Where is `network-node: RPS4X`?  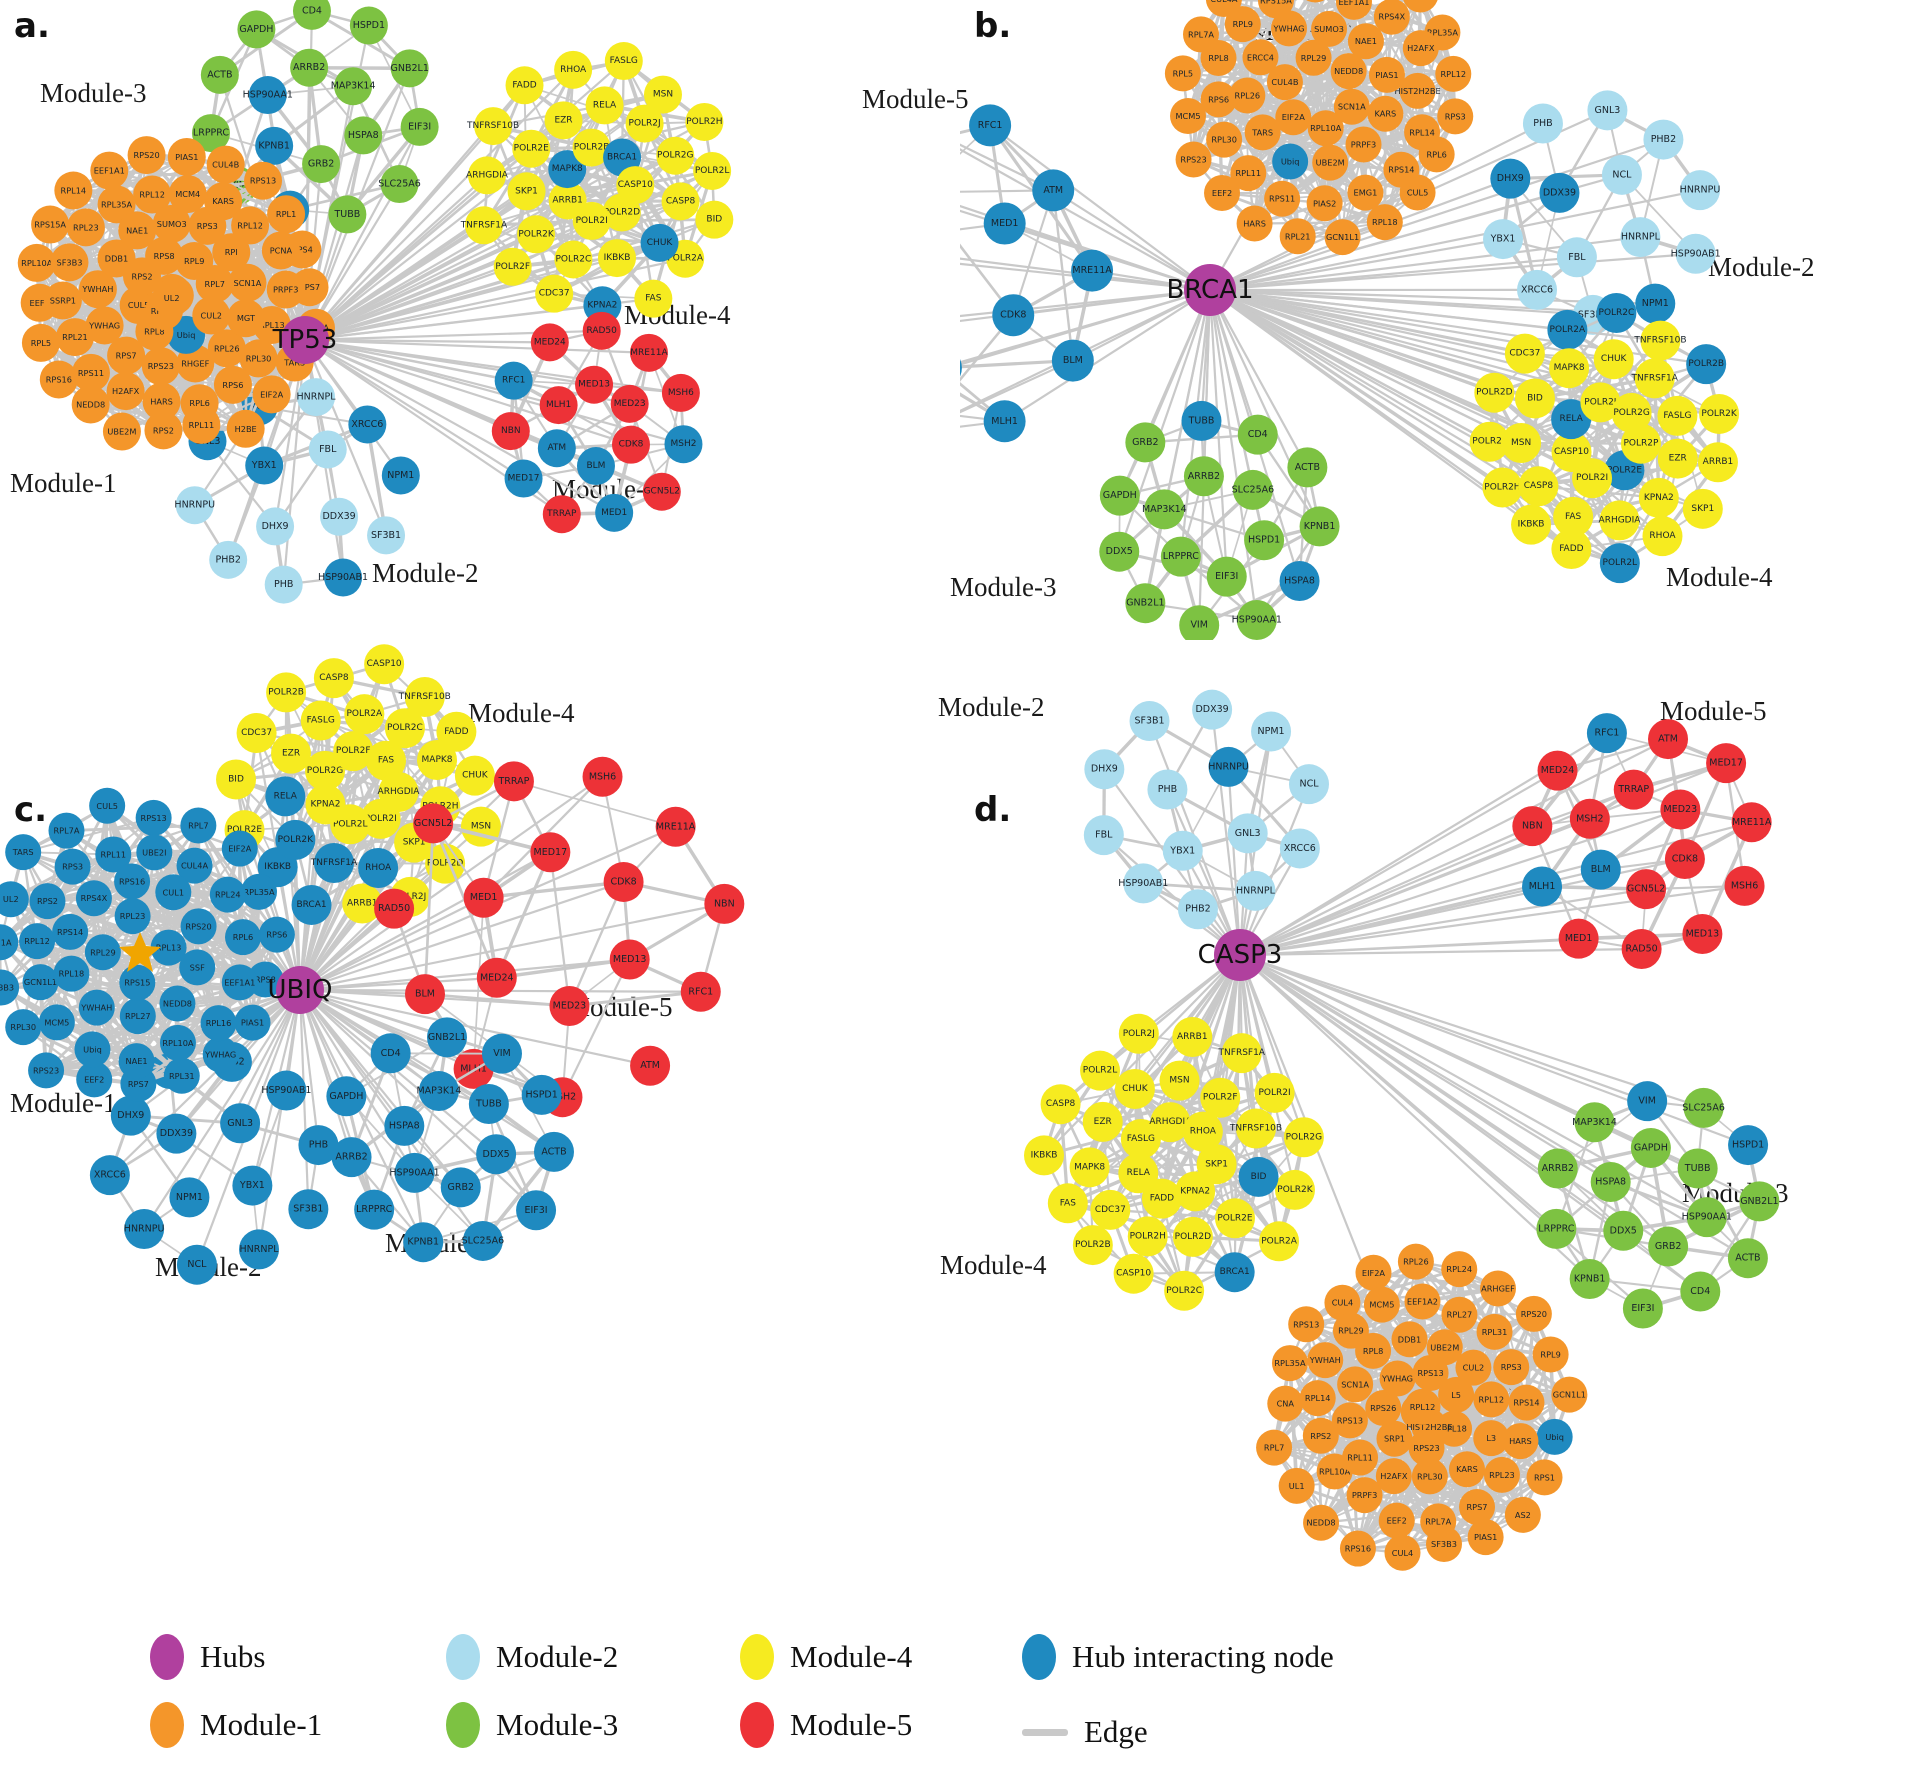 network-node: RPS4X is located at coordinates (93, 898).